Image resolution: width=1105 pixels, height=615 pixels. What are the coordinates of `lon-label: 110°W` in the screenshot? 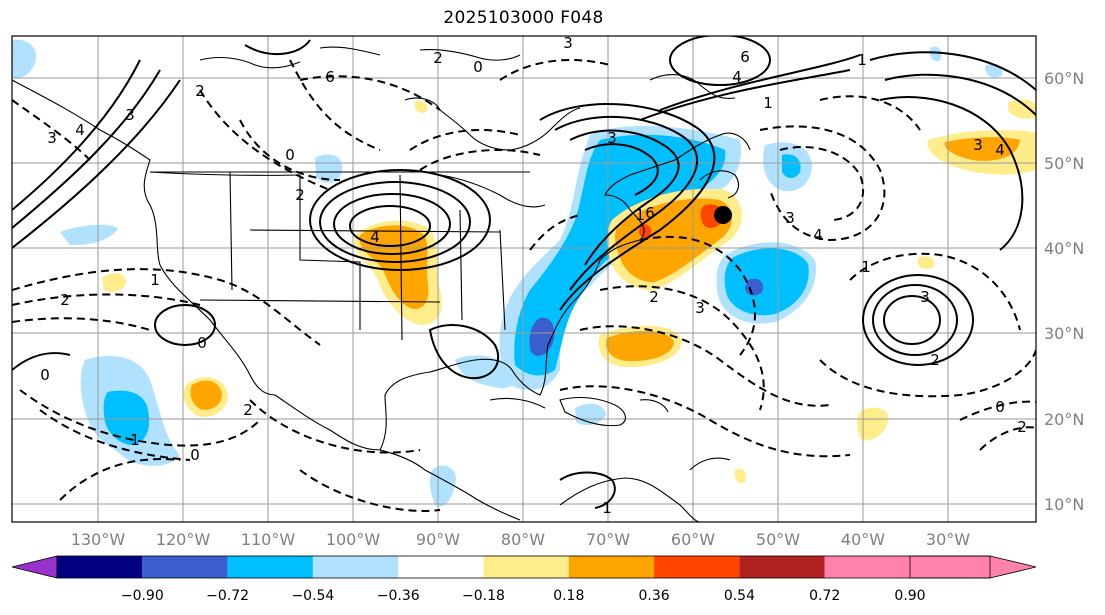 It's located at (268, 539).